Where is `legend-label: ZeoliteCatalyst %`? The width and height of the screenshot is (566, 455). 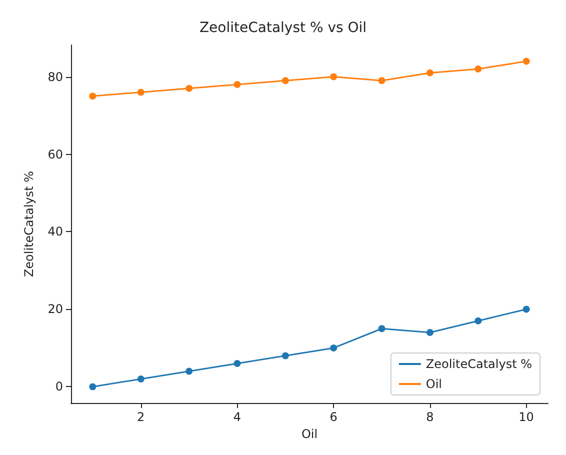
legend-label: ZeoliteCatalyst % is located at coordinates (479, 364).